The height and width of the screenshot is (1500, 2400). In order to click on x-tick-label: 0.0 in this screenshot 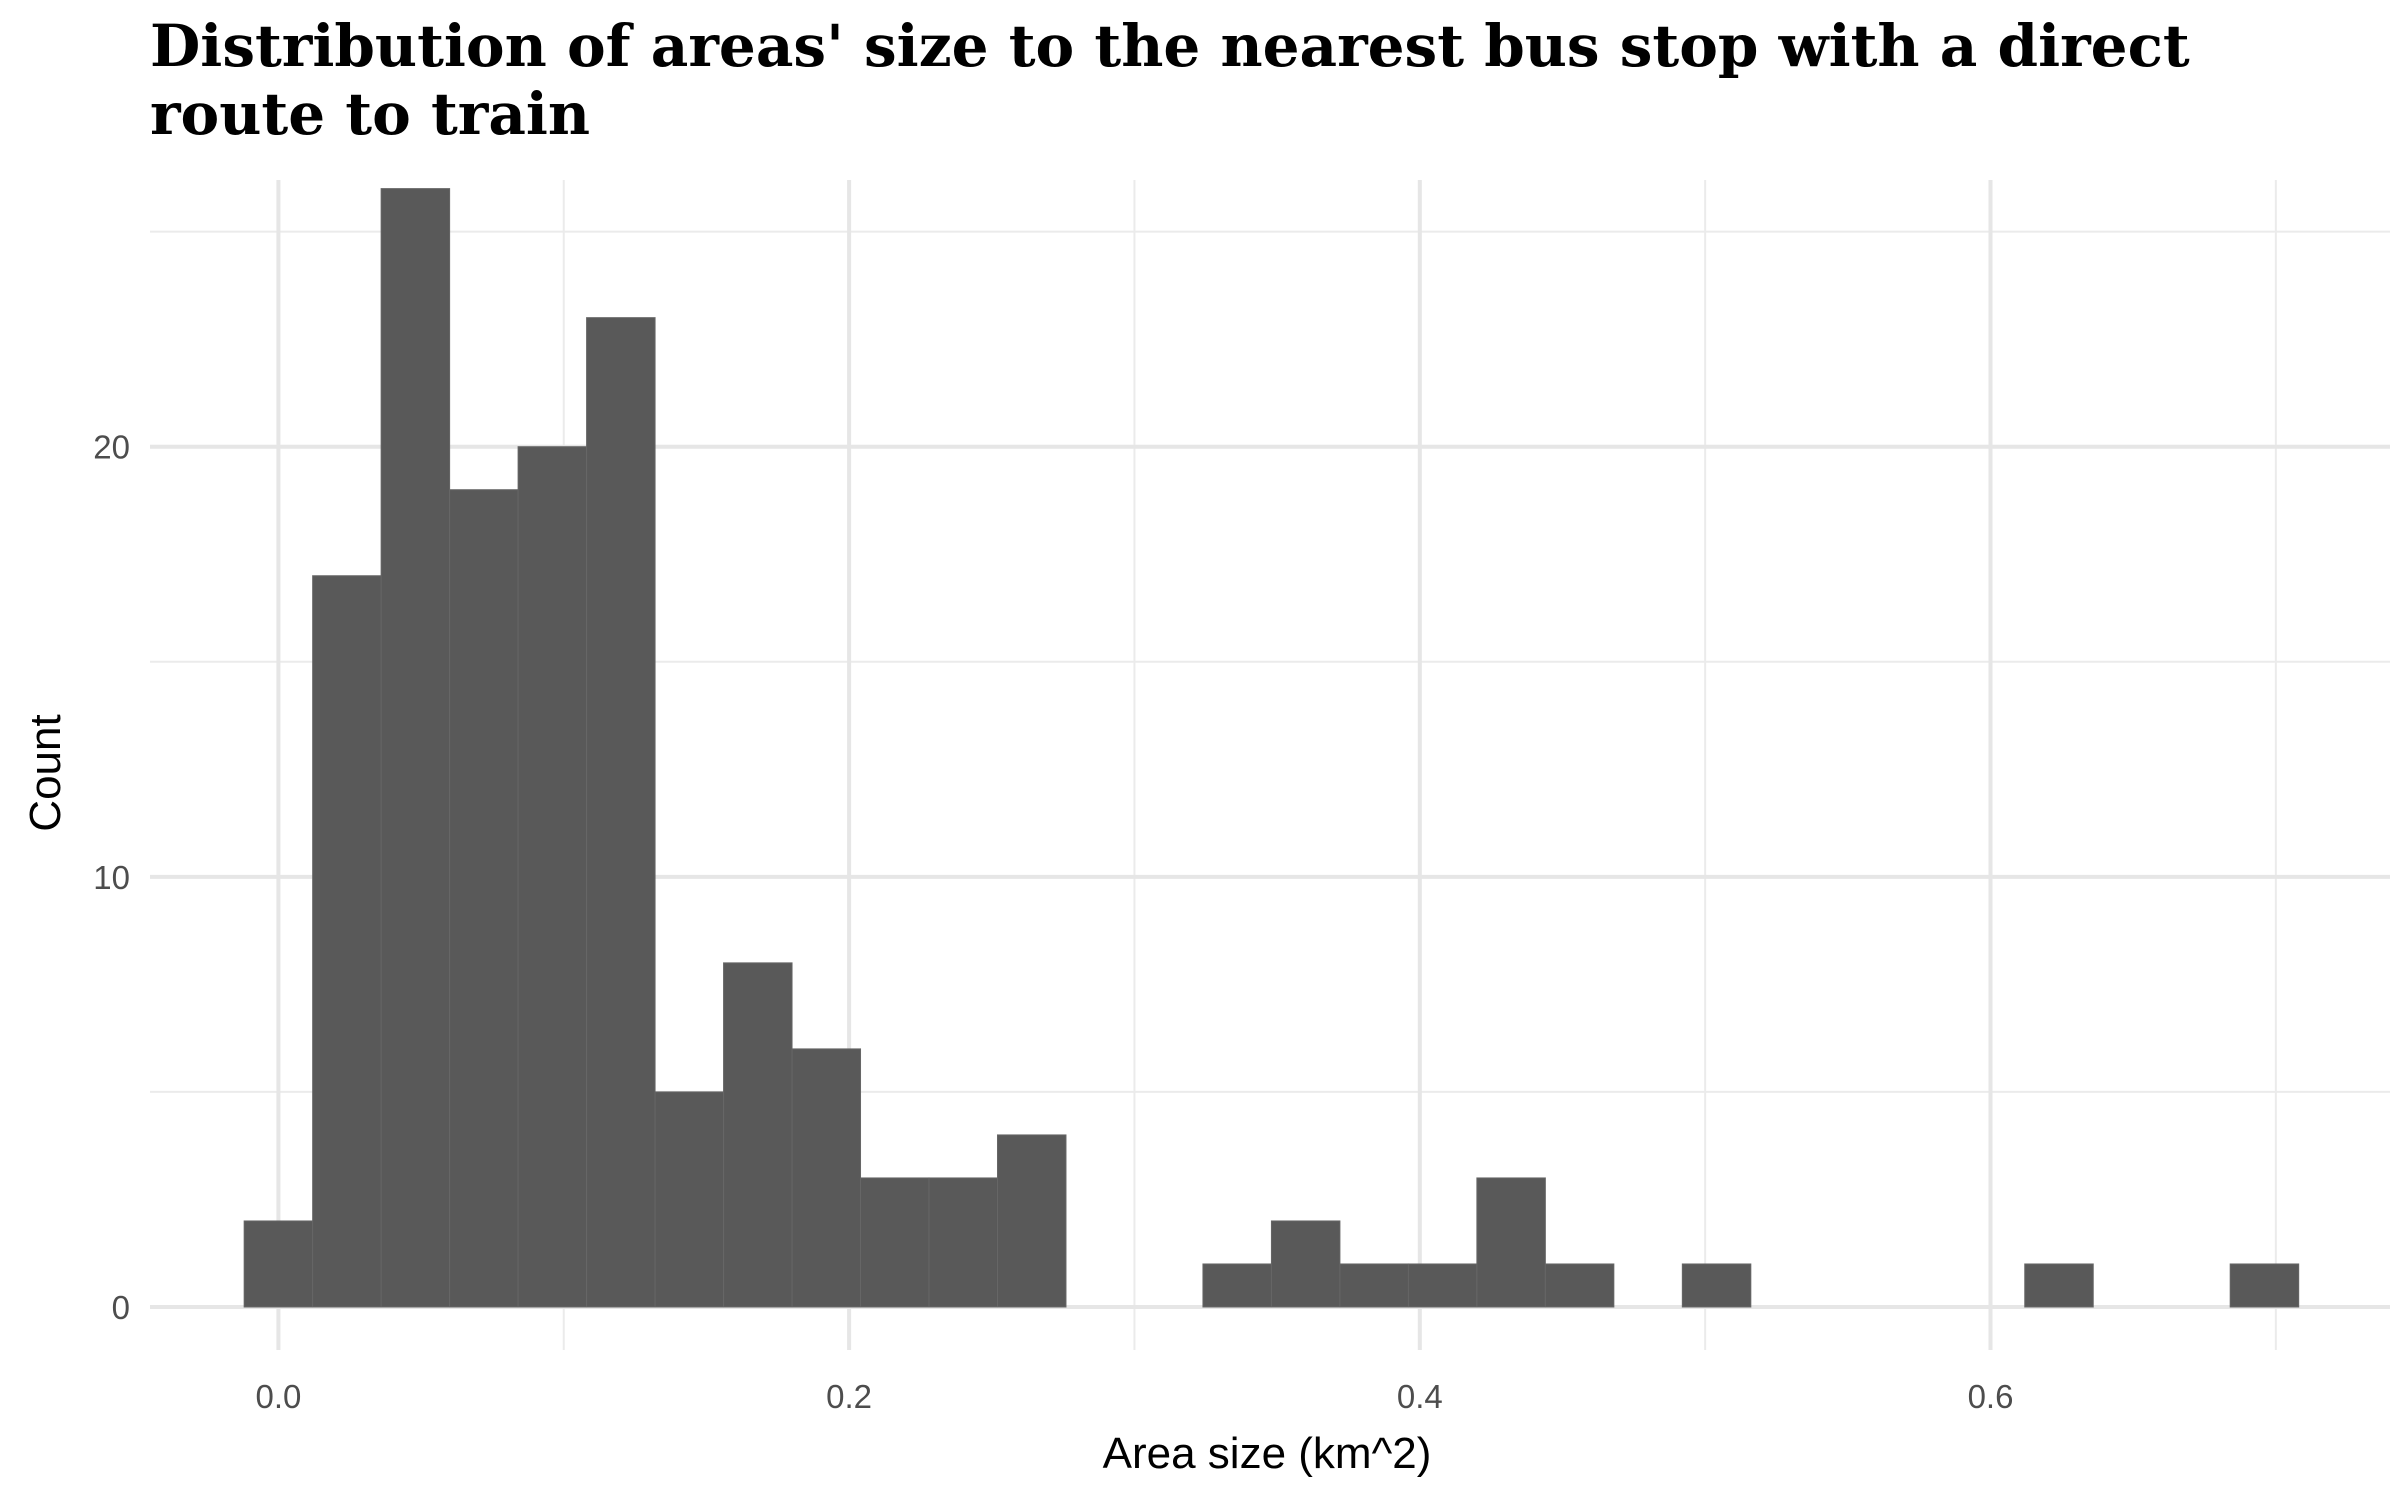, I will do `click(278, 1396)`.